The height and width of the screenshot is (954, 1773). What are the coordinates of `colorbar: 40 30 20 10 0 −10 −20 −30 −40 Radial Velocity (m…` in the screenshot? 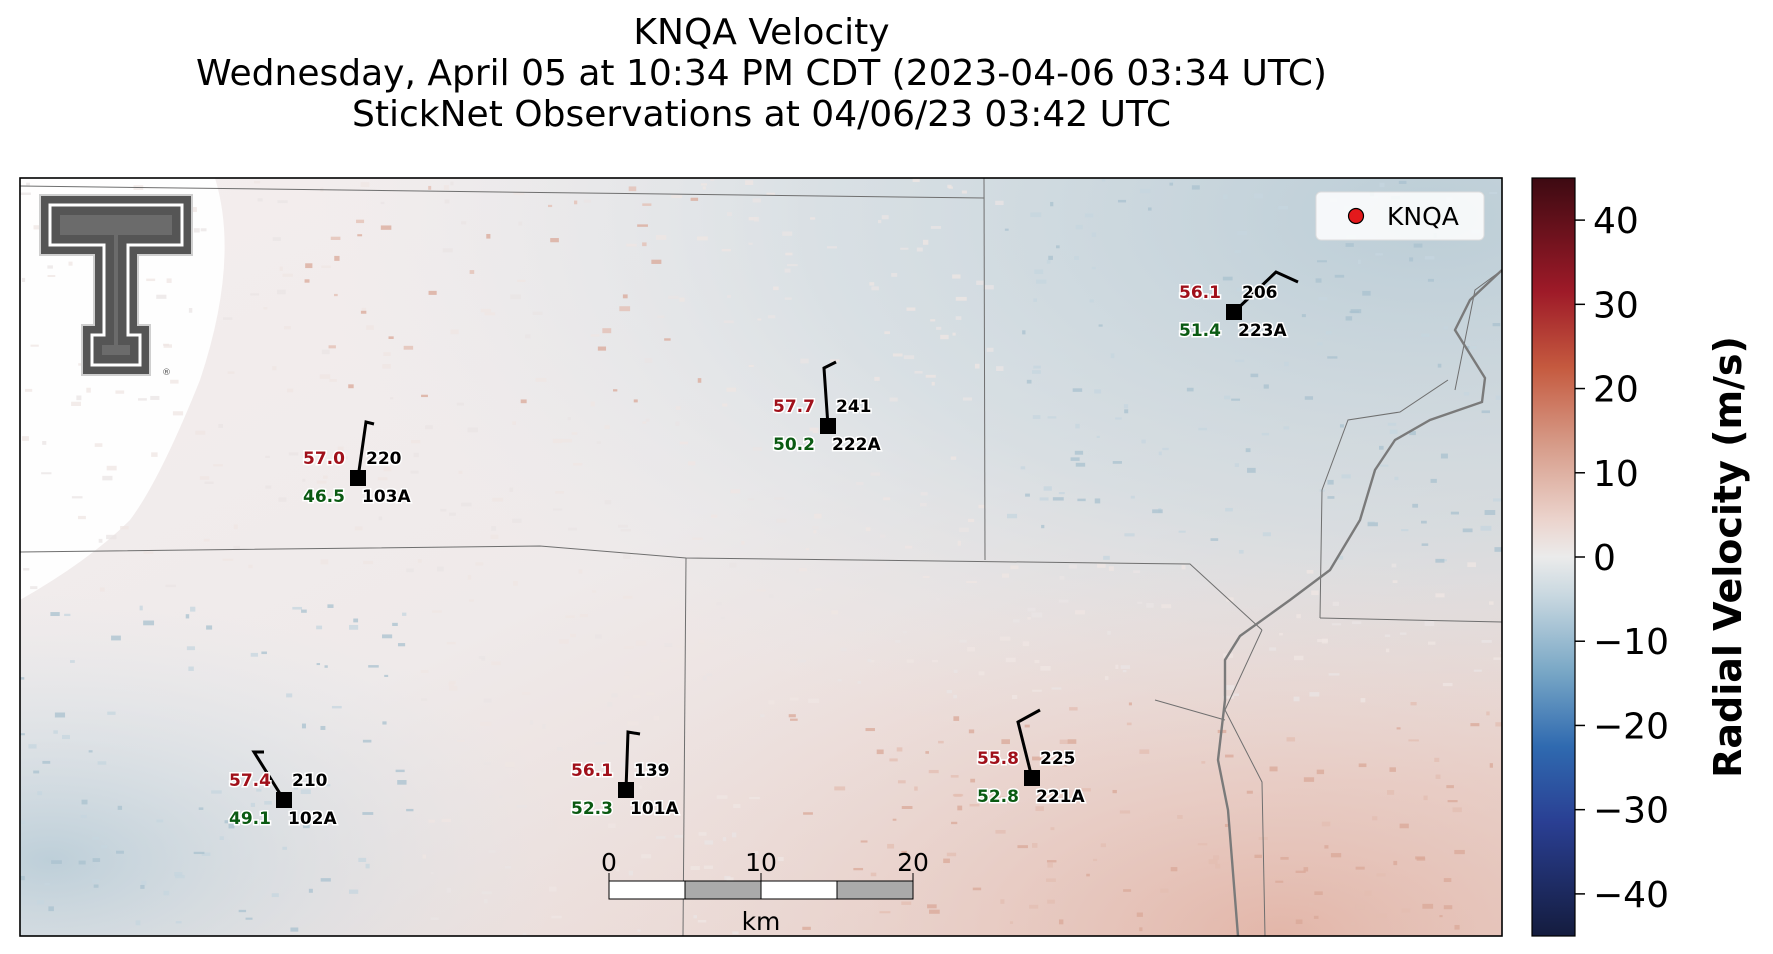 It's located at (1640, 557).